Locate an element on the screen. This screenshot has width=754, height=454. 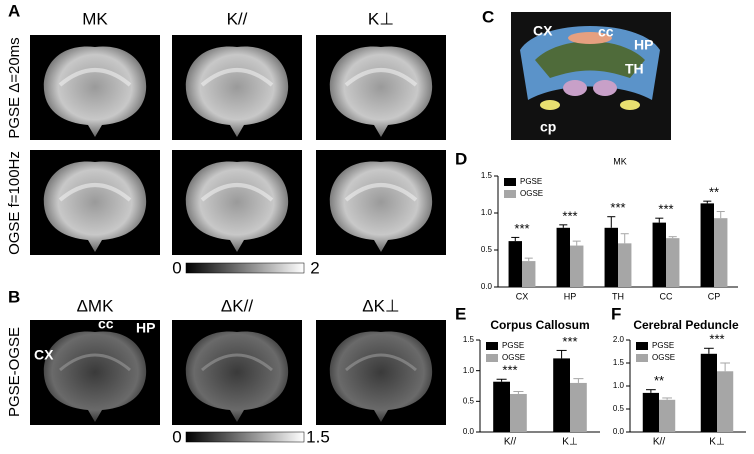
chart-title: MK is located at coordinates (620, 161).